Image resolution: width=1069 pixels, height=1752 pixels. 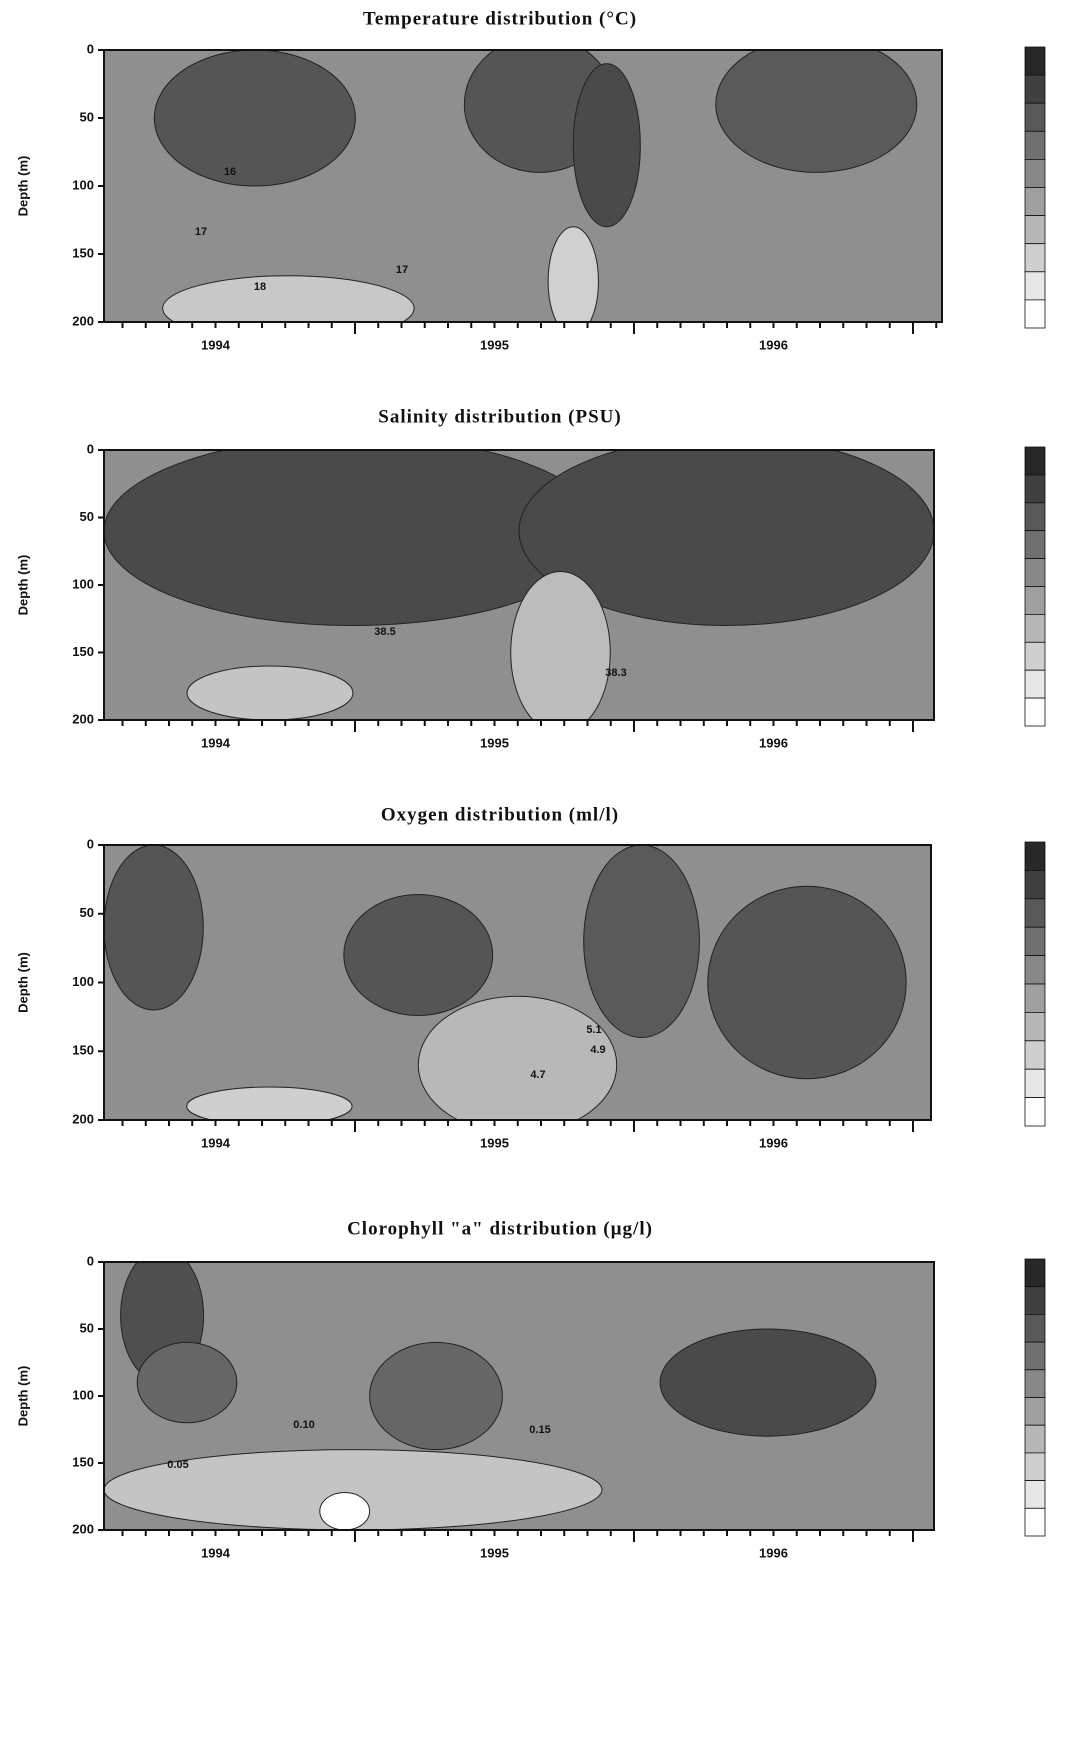 I want to click on chart-title: Salinity distribution (PSU), so click(x=499, y=416).